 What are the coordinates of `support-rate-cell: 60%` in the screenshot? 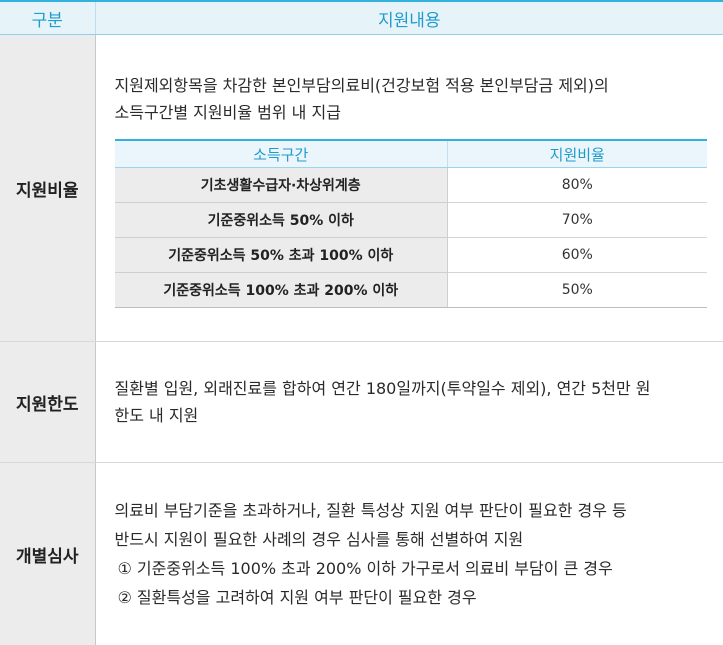 It's located at (577, 255).